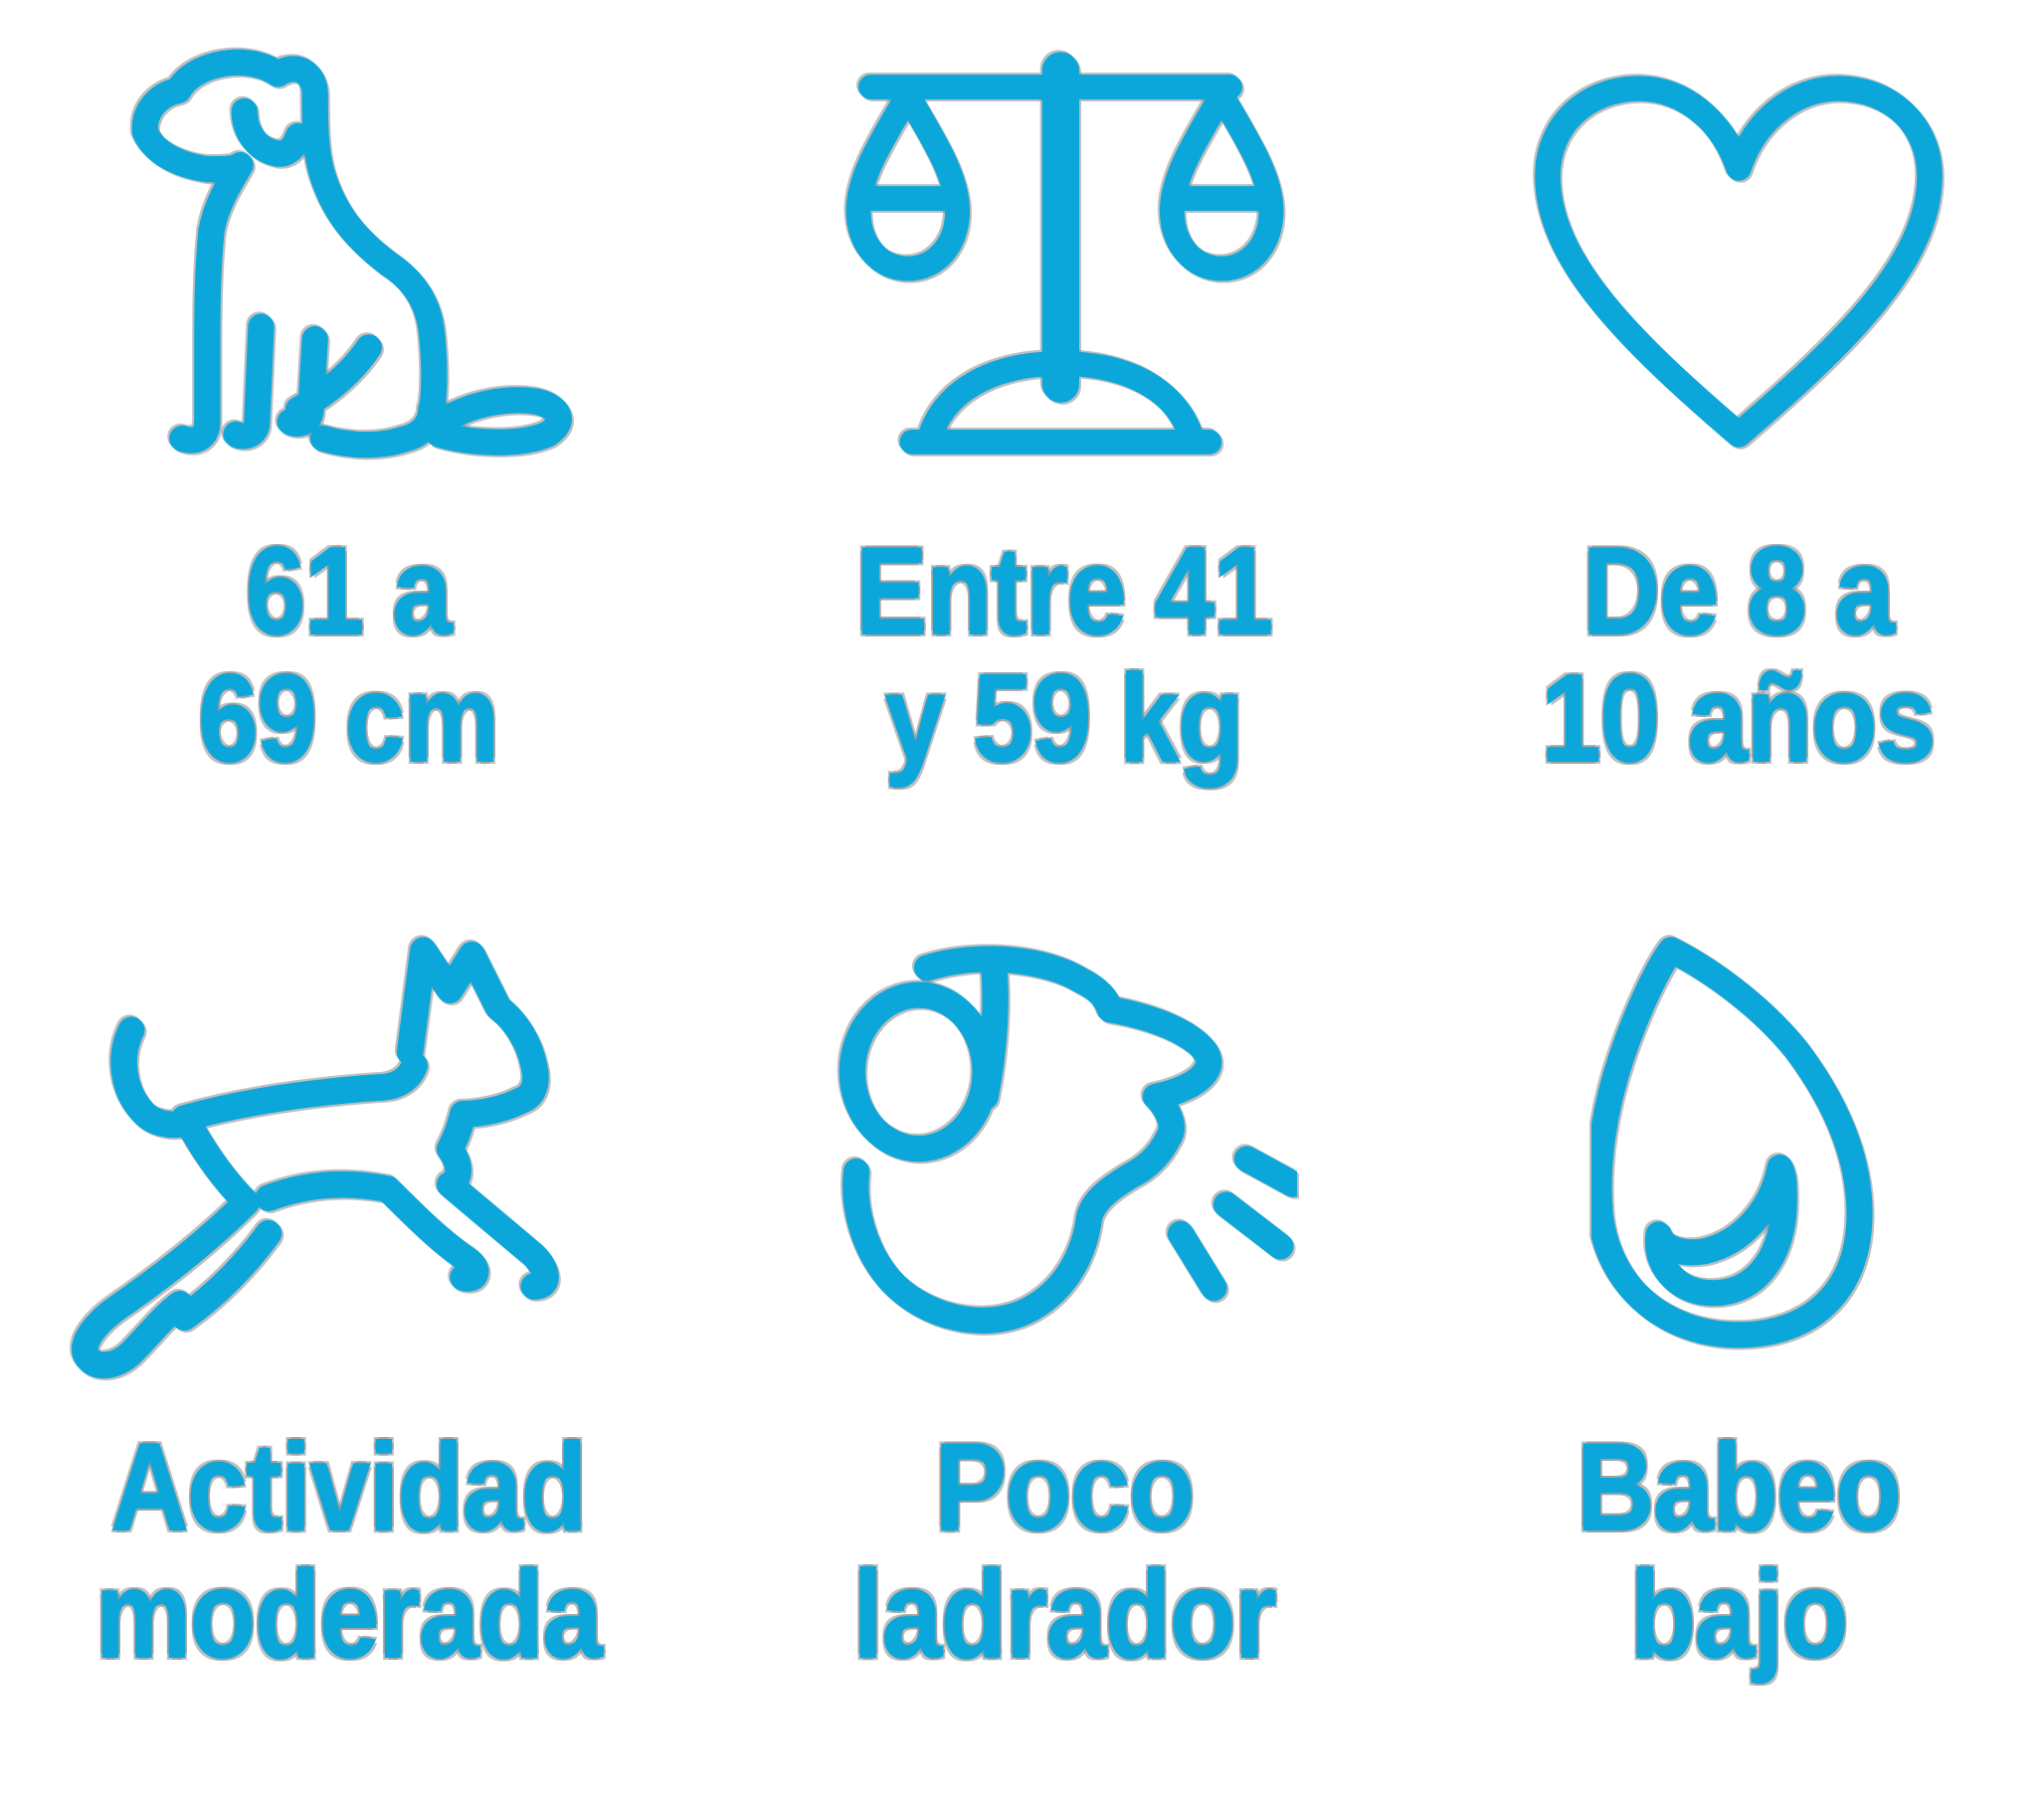 The height and width of the screenshot is (1794, 2044). I want to click on label-line-2: 69 cm, so click(348, 718).